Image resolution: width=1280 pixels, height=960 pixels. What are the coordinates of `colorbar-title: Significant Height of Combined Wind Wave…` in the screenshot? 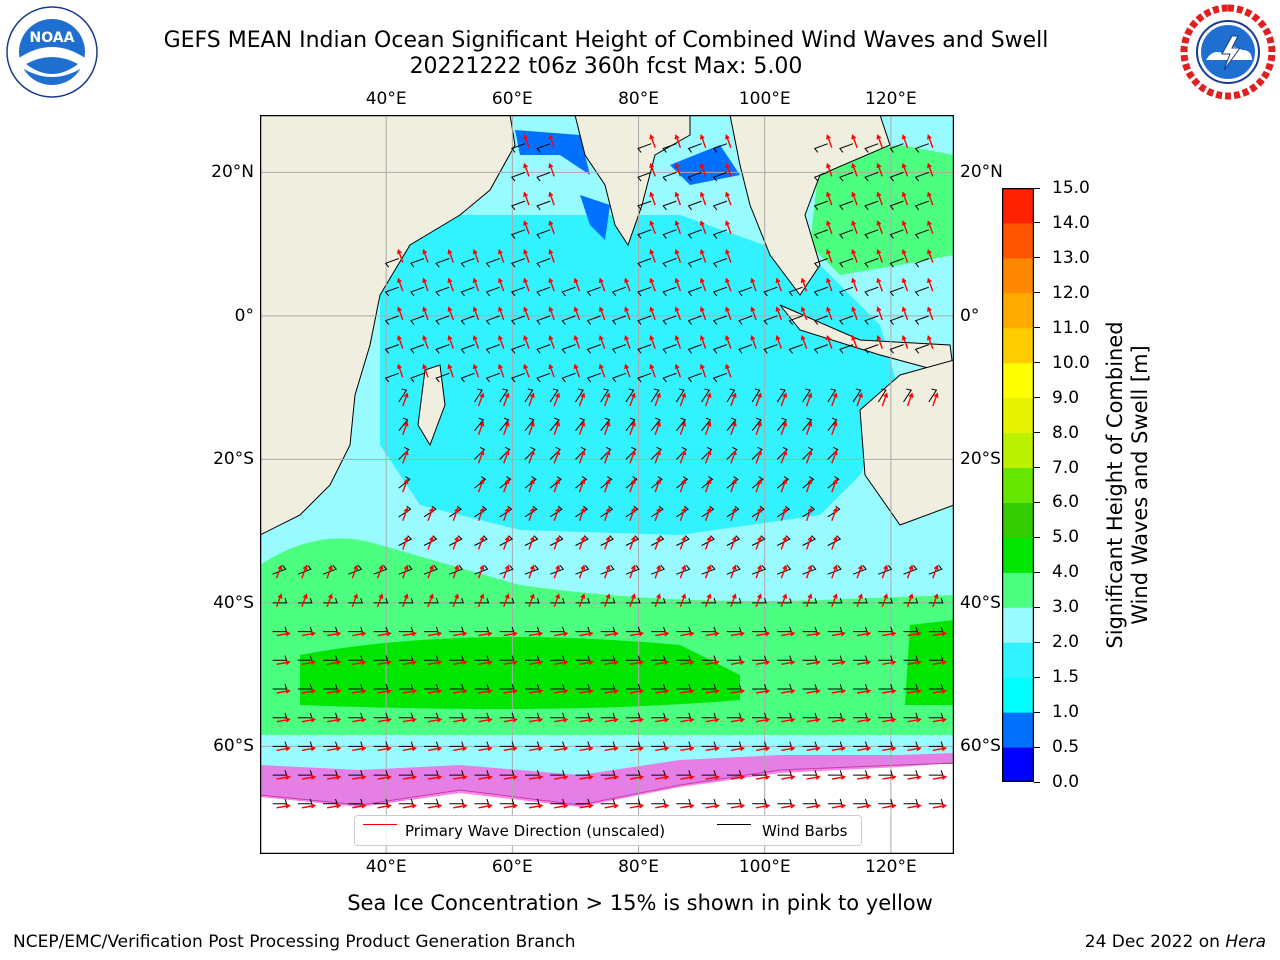 It's located at (1128, 484).